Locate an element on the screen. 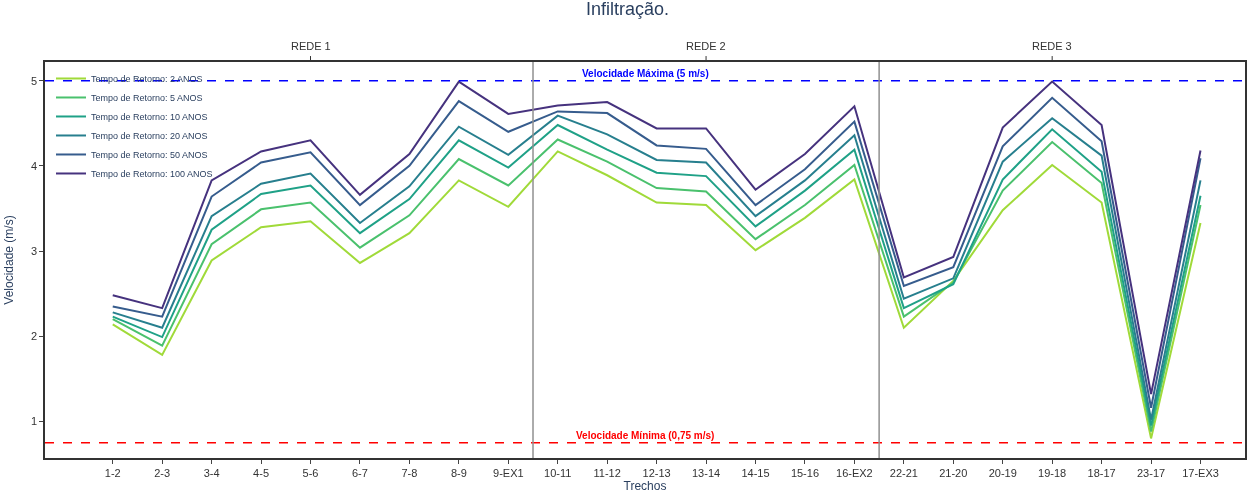 The height and width of the screenshot is (498, 1255). annotation: REDE 3 is located at coordinates (1052, 46).